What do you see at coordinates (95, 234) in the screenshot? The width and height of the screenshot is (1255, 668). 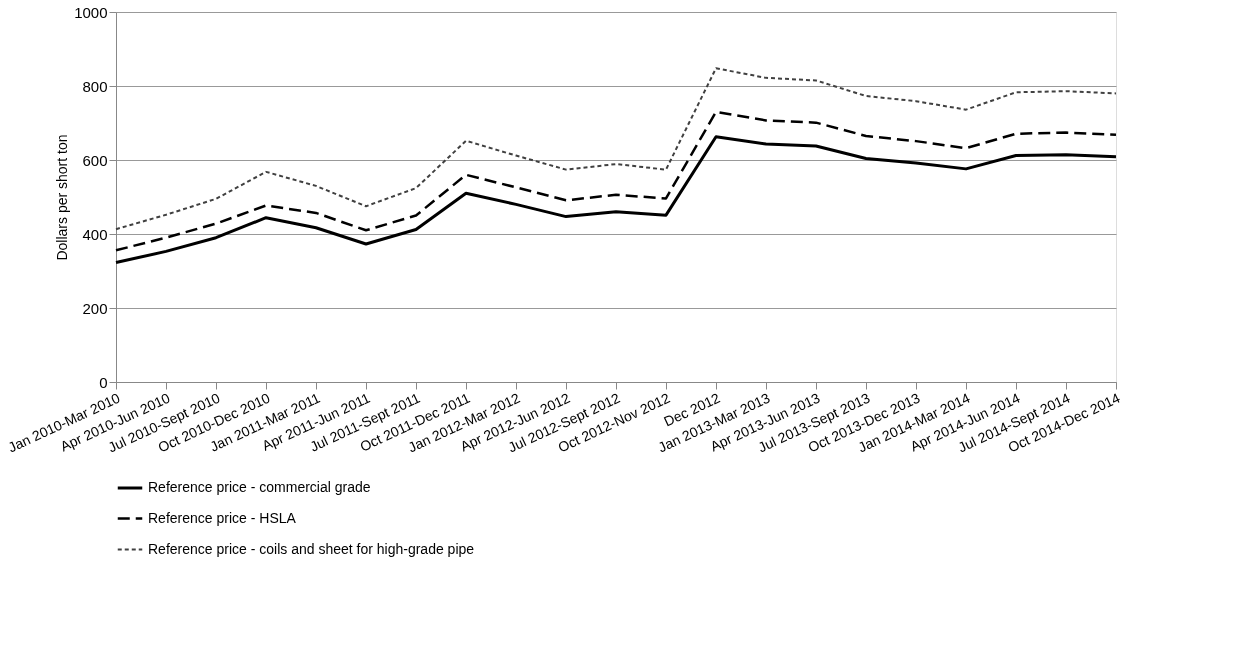 I see `y-tick-label: 400` at bounding box center [95, 234].